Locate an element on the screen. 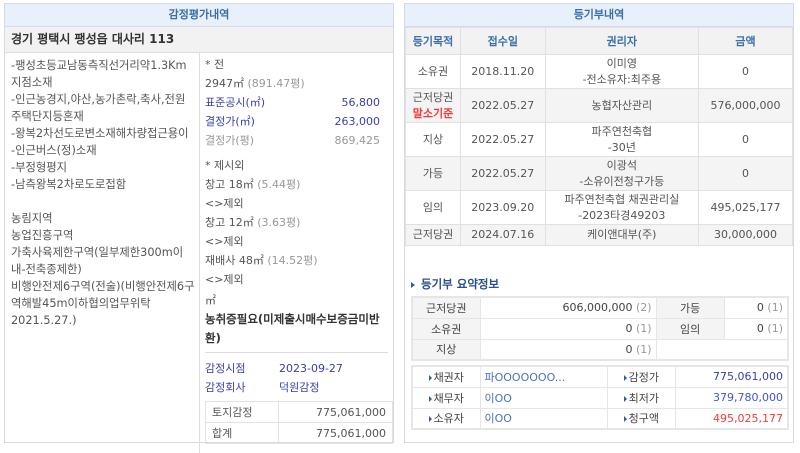 Image resolution: width=800 pixels, height=453 pixels. purpose-cell: 가등 is located at coordinates (433, 173).